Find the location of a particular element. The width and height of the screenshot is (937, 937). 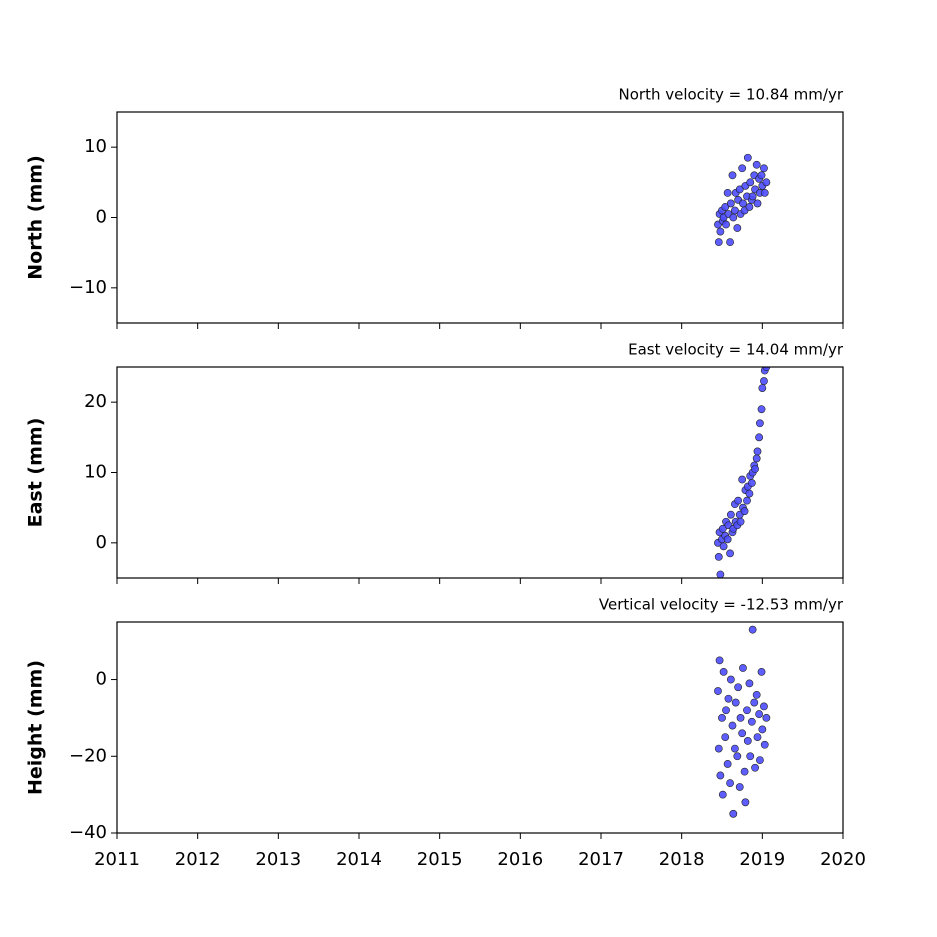

y-axis-label: North (mm) is located at coordinates (36, 217).